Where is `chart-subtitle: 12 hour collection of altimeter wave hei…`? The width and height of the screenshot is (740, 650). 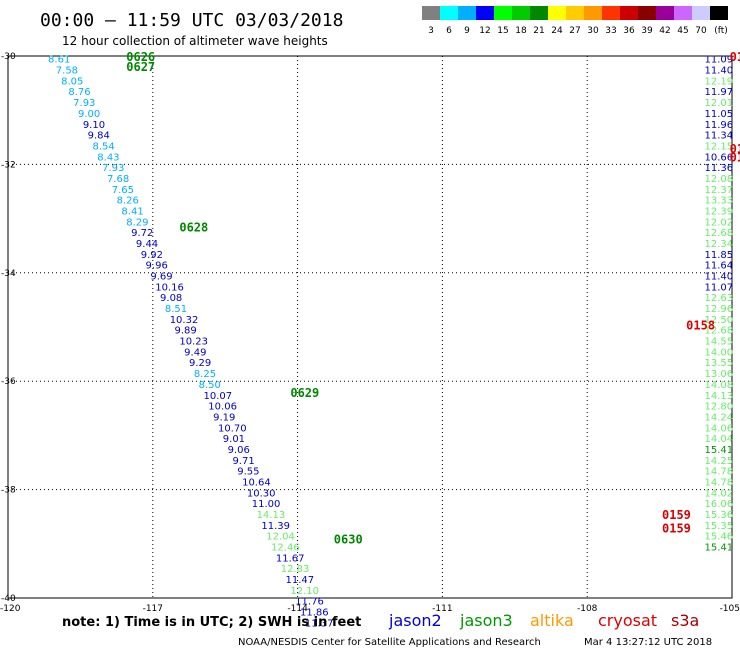 chart-subtitle: 12 hour collection of altimeter wave hei… is located at coordinates (195, 41).